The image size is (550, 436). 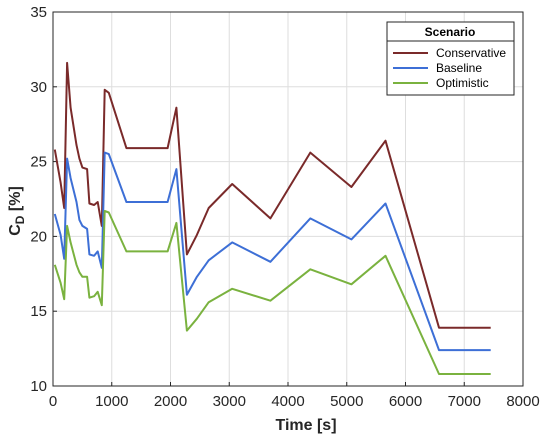 What do you see at coordinates (346, 401) in the screenshot?
I see `x-tick-label: 5000` at bounding box center [346, 401].